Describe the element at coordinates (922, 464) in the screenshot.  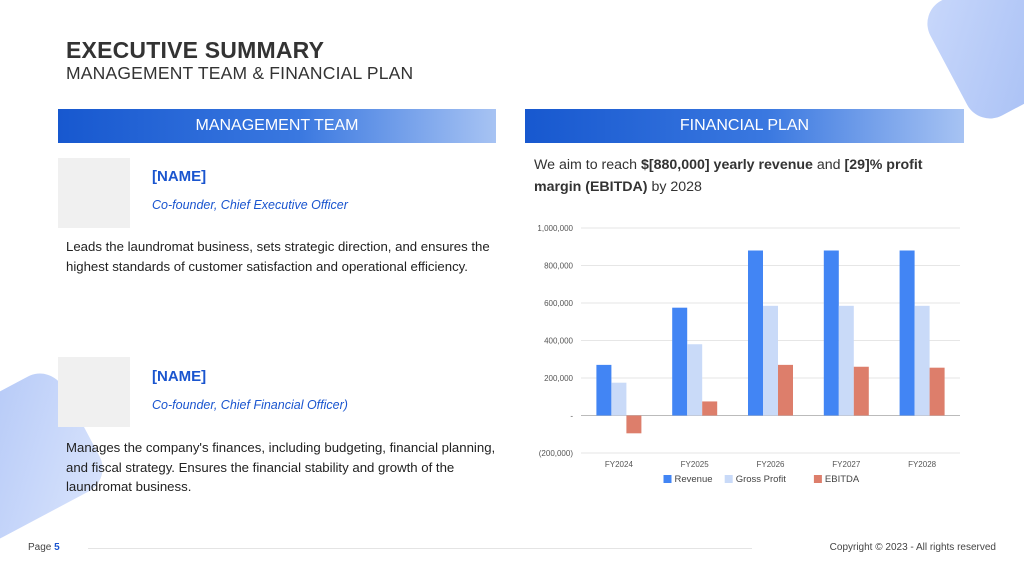
I see `x-tick-label: FY2028` at that location.